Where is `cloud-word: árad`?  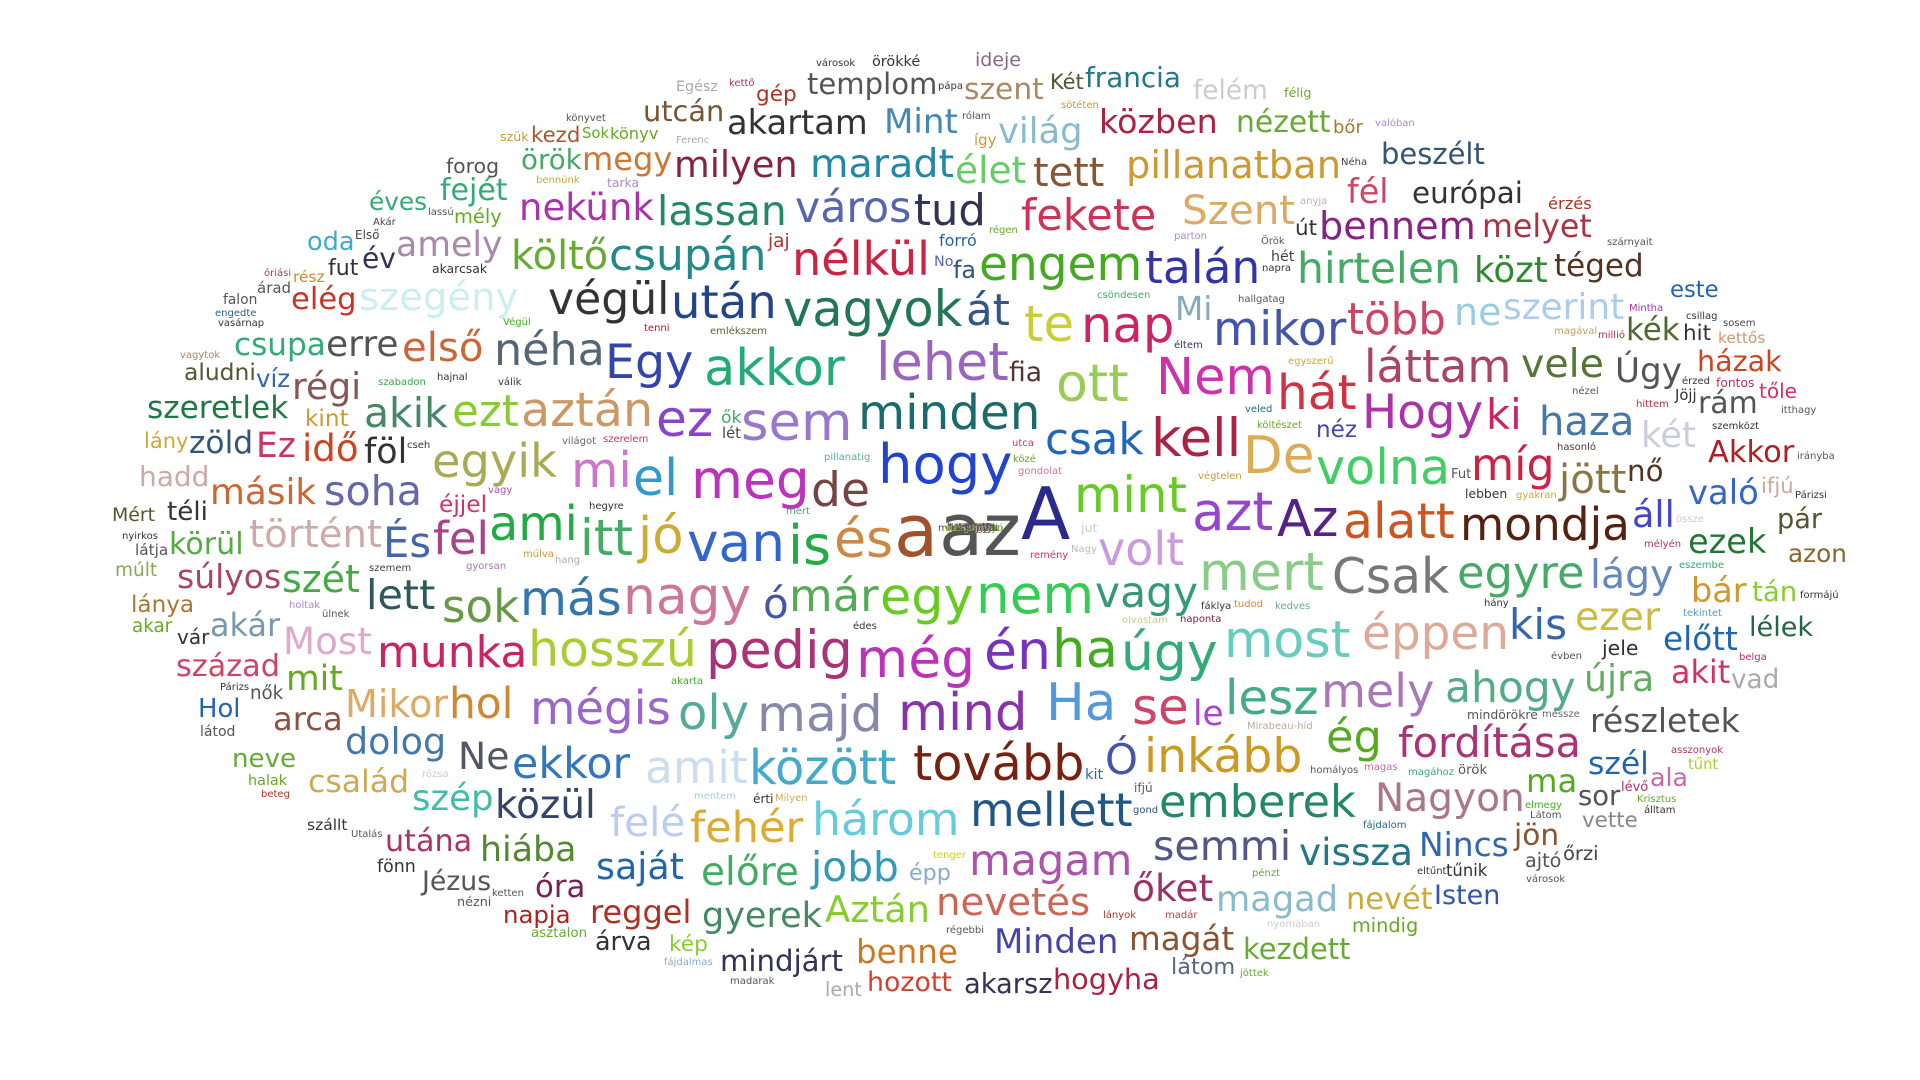
cloud-word: árad is located at coordinates (274, 288).